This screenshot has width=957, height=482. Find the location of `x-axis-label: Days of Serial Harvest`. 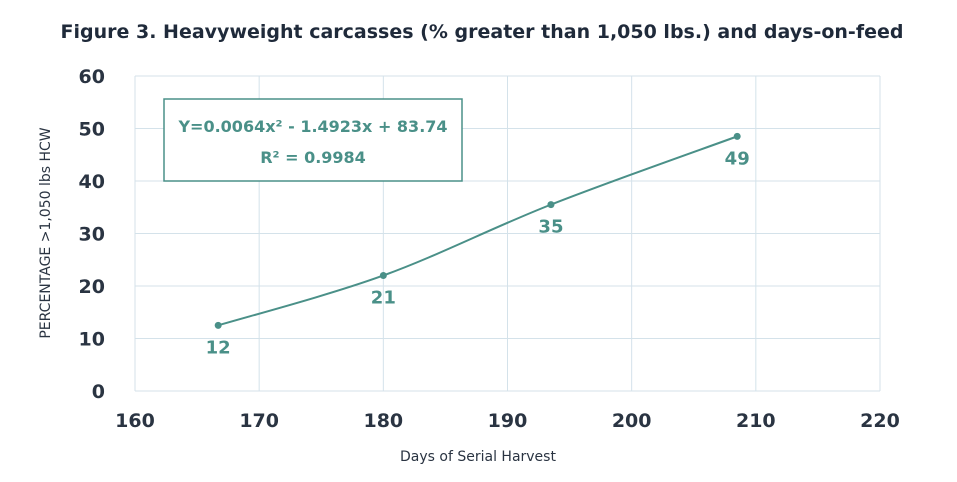

x-axis-label: Days of Serial Harvest is located at coordinates (478, 457).